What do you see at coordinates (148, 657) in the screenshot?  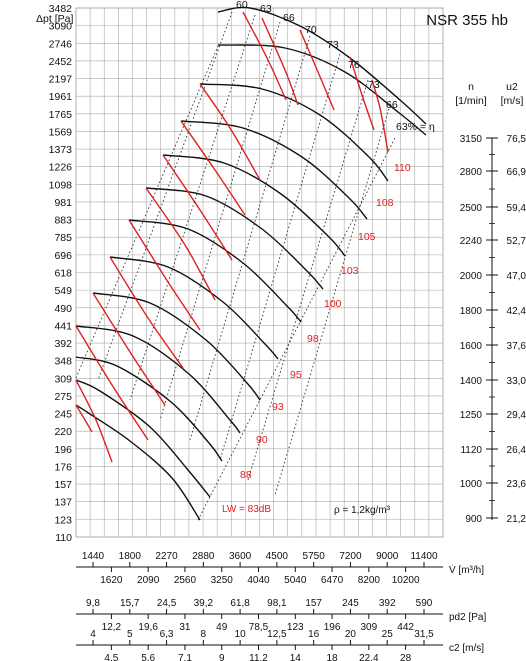 I see `c2-lower-label: 5,6` at bounding box center [148, 657].